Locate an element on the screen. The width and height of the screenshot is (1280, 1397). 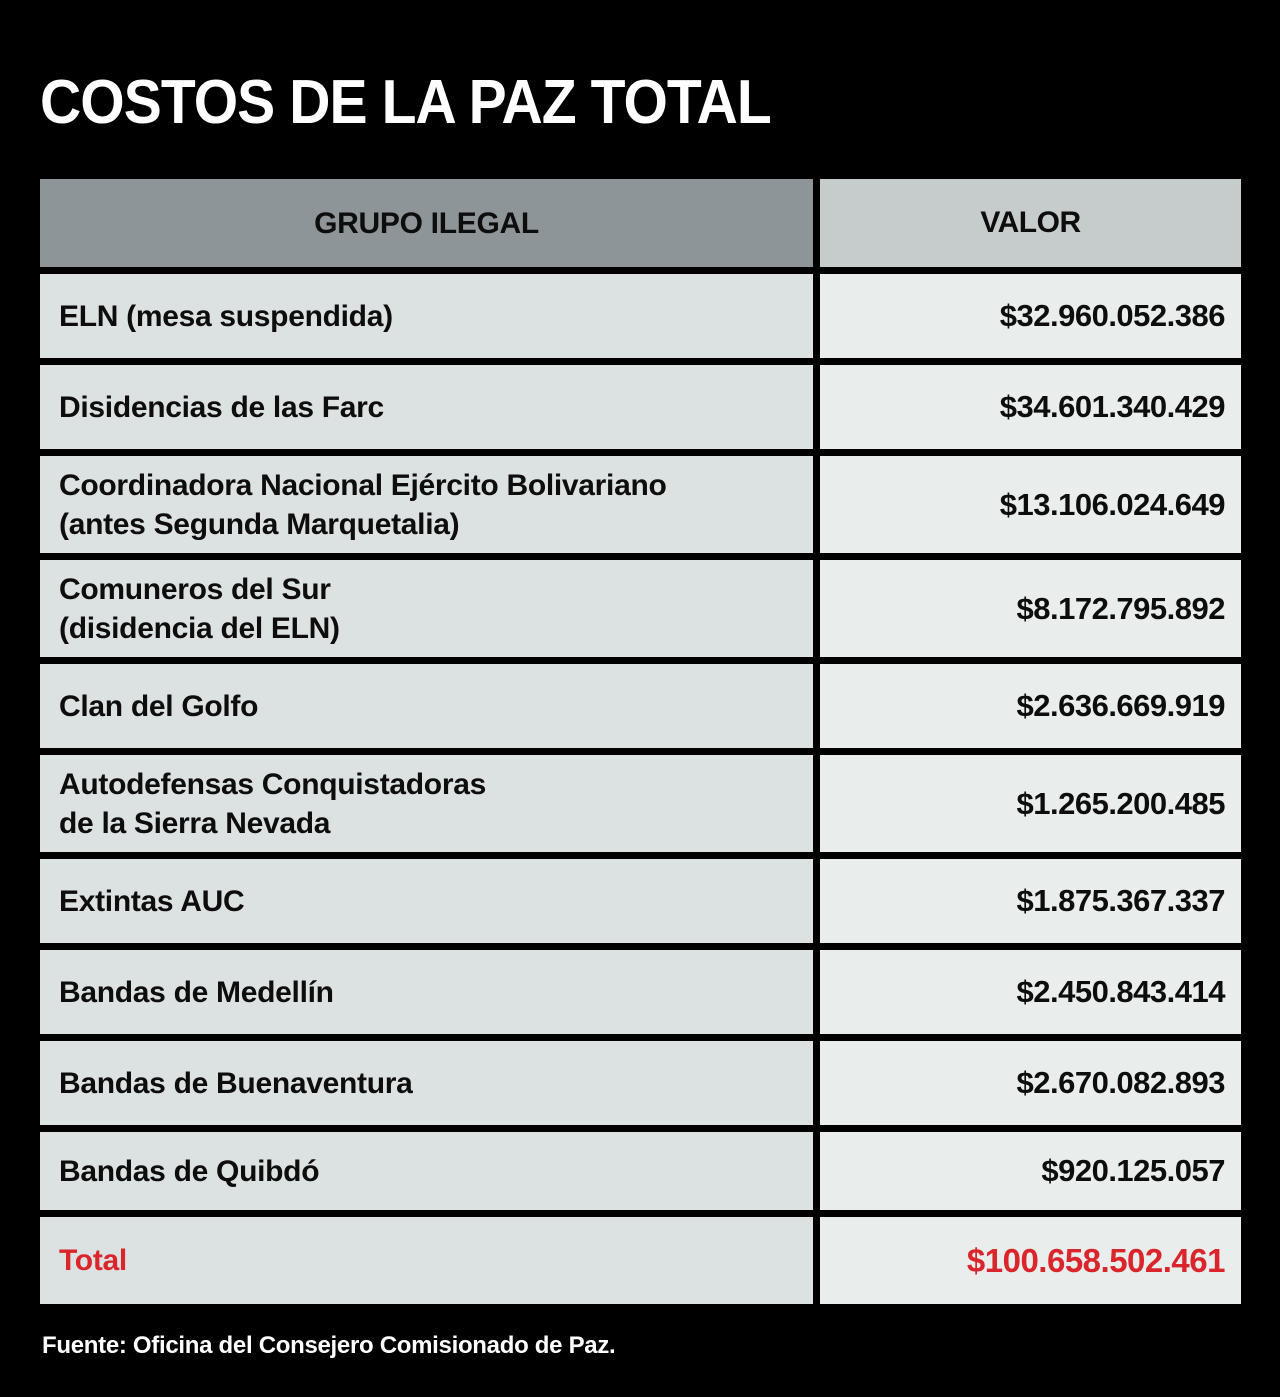
column-header-valor: VALOR is located at coordinates (1030, 223).